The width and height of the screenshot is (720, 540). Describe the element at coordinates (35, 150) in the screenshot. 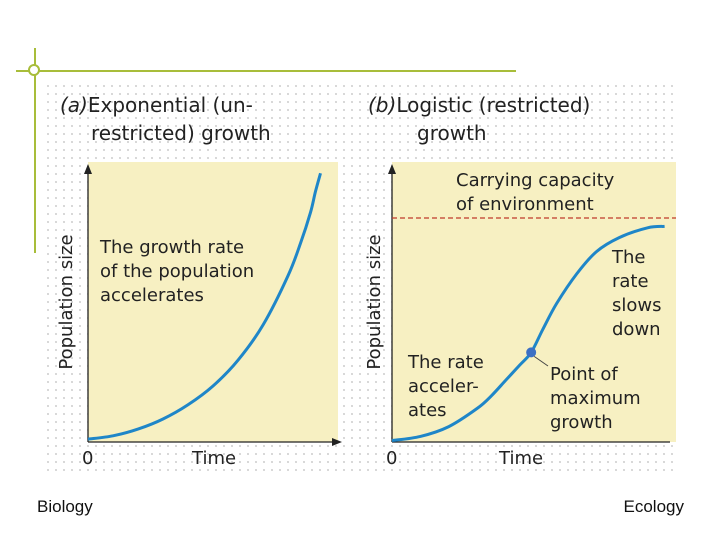

I see `decorative-vertical-line` at that location.